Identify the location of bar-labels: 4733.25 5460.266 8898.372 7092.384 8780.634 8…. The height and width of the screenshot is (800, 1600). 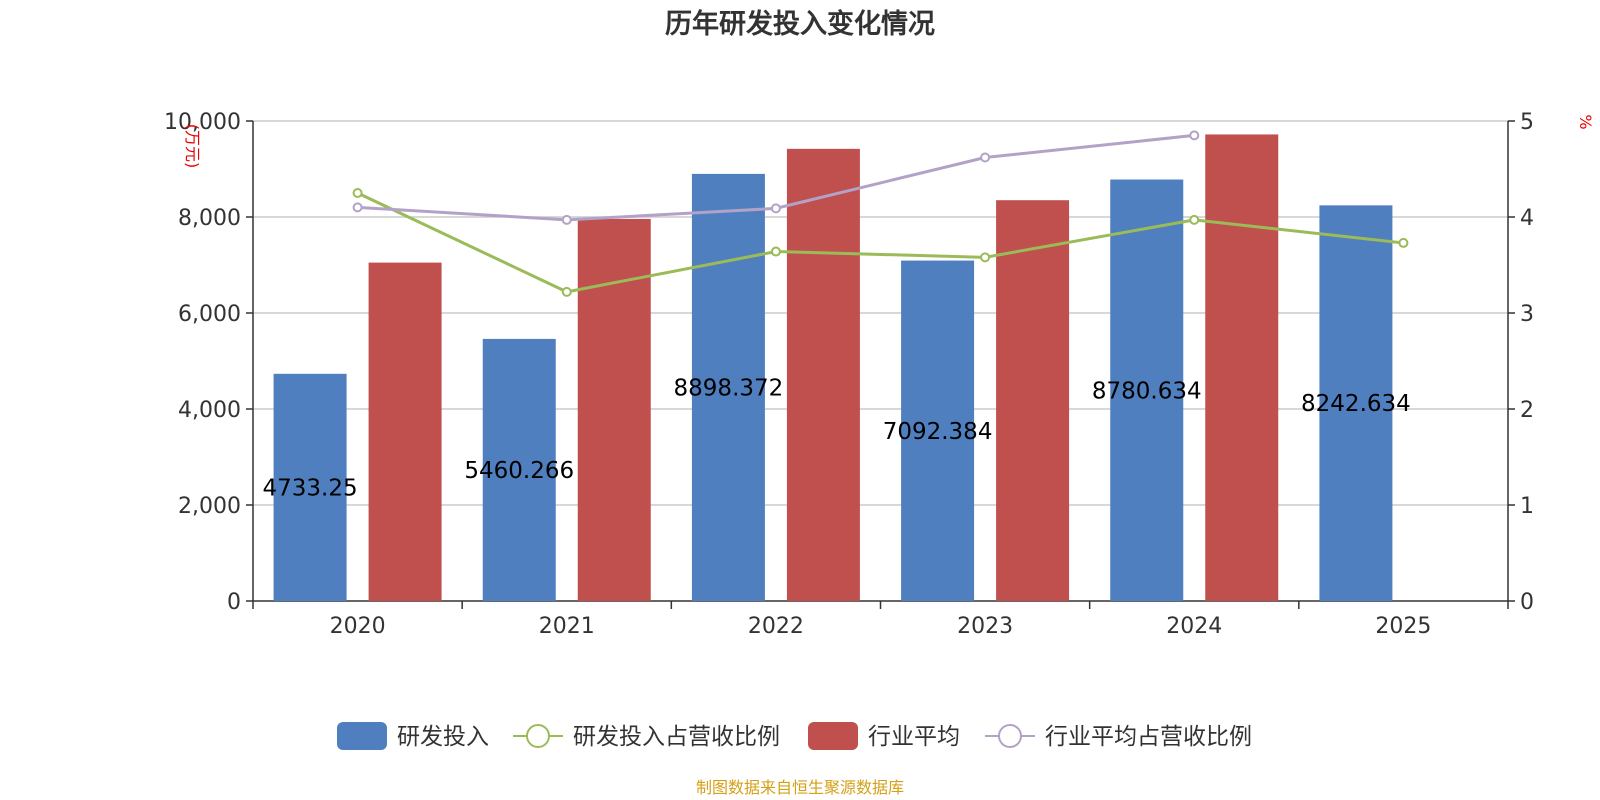
(837, 438).